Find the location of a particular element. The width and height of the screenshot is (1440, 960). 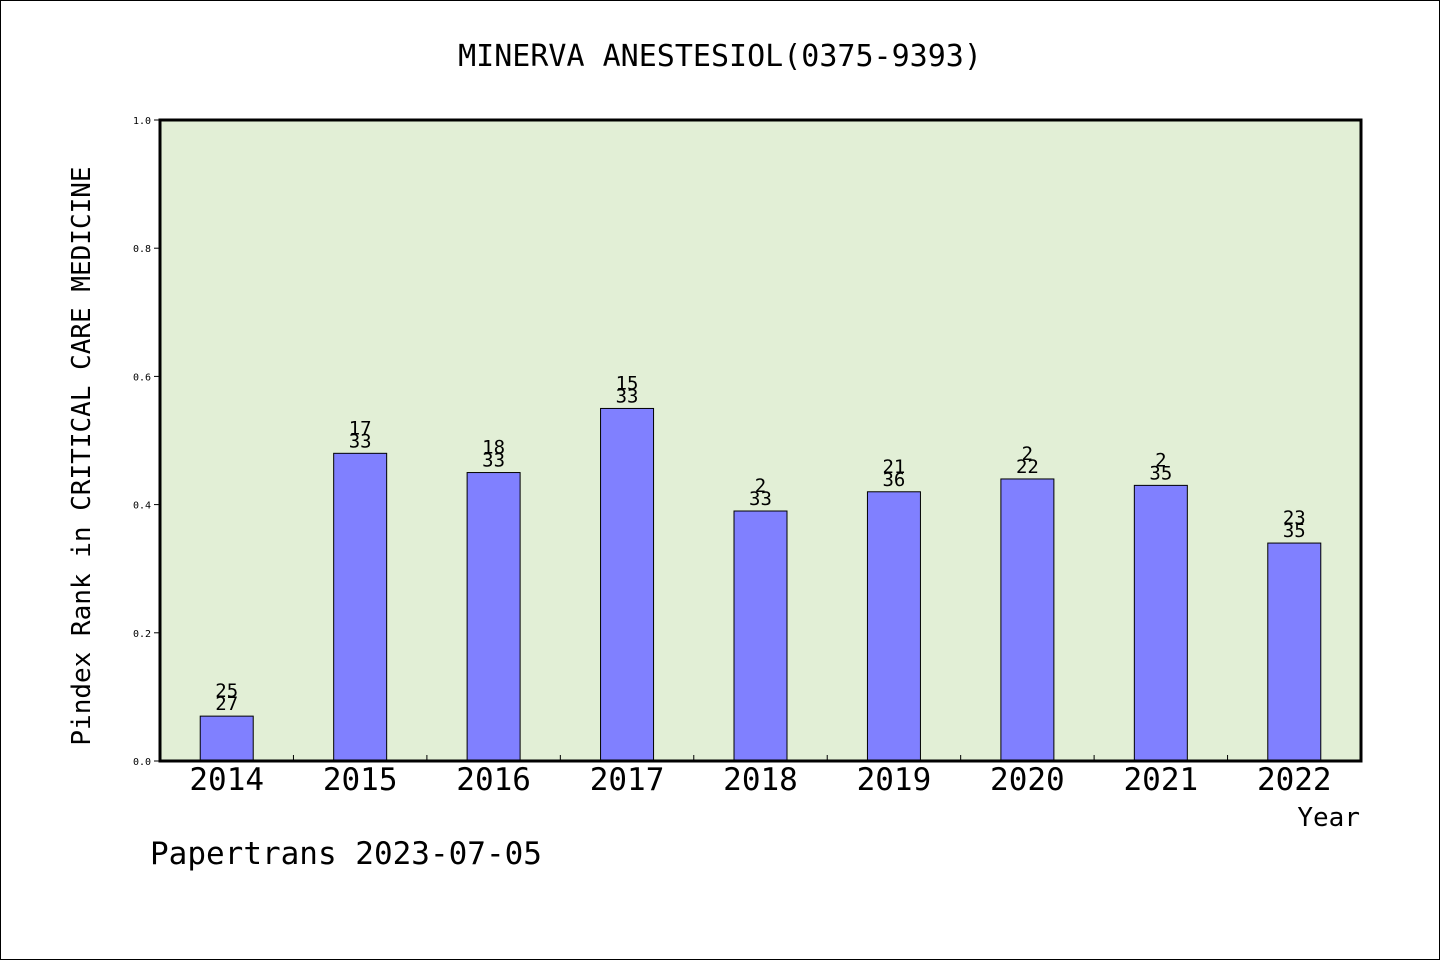

bar-2014 is located at coordinates (226, 738).